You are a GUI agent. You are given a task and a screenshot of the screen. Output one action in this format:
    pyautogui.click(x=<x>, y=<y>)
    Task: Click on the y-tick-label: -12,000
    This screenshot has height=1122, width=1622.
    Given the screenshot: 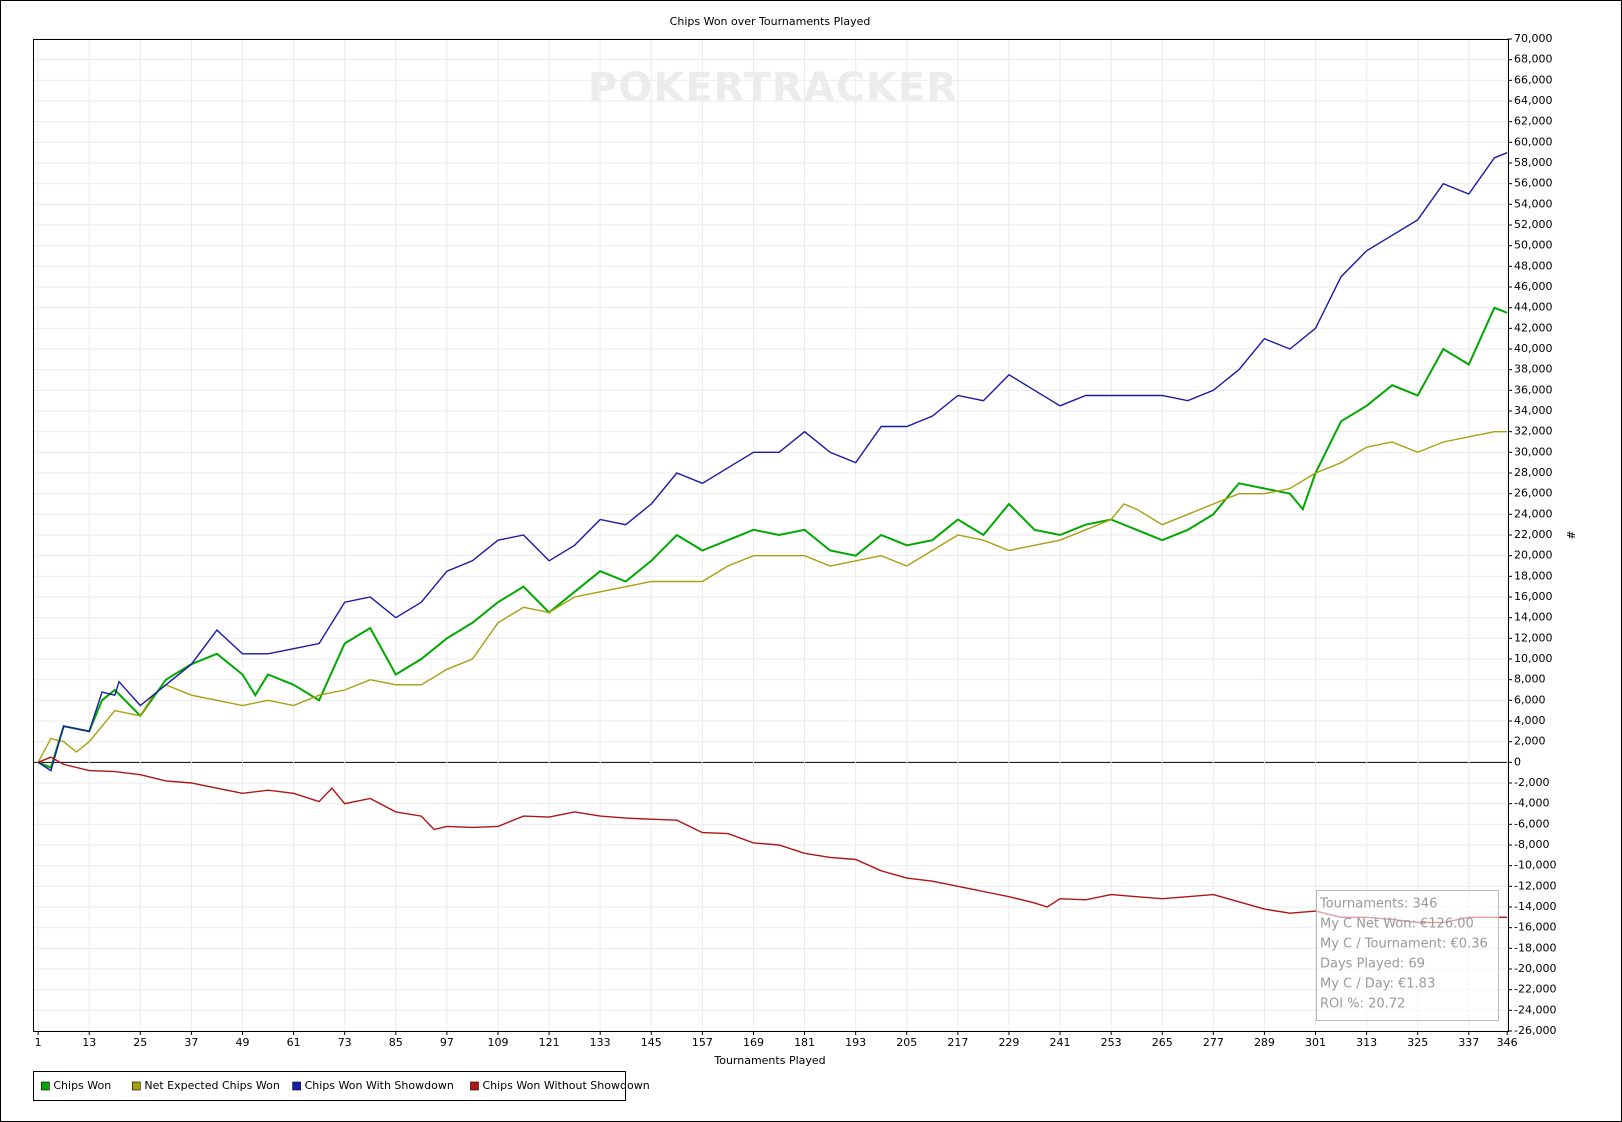 What is the action you would take?
    pyautogui.click(x=1535, y=885)
    